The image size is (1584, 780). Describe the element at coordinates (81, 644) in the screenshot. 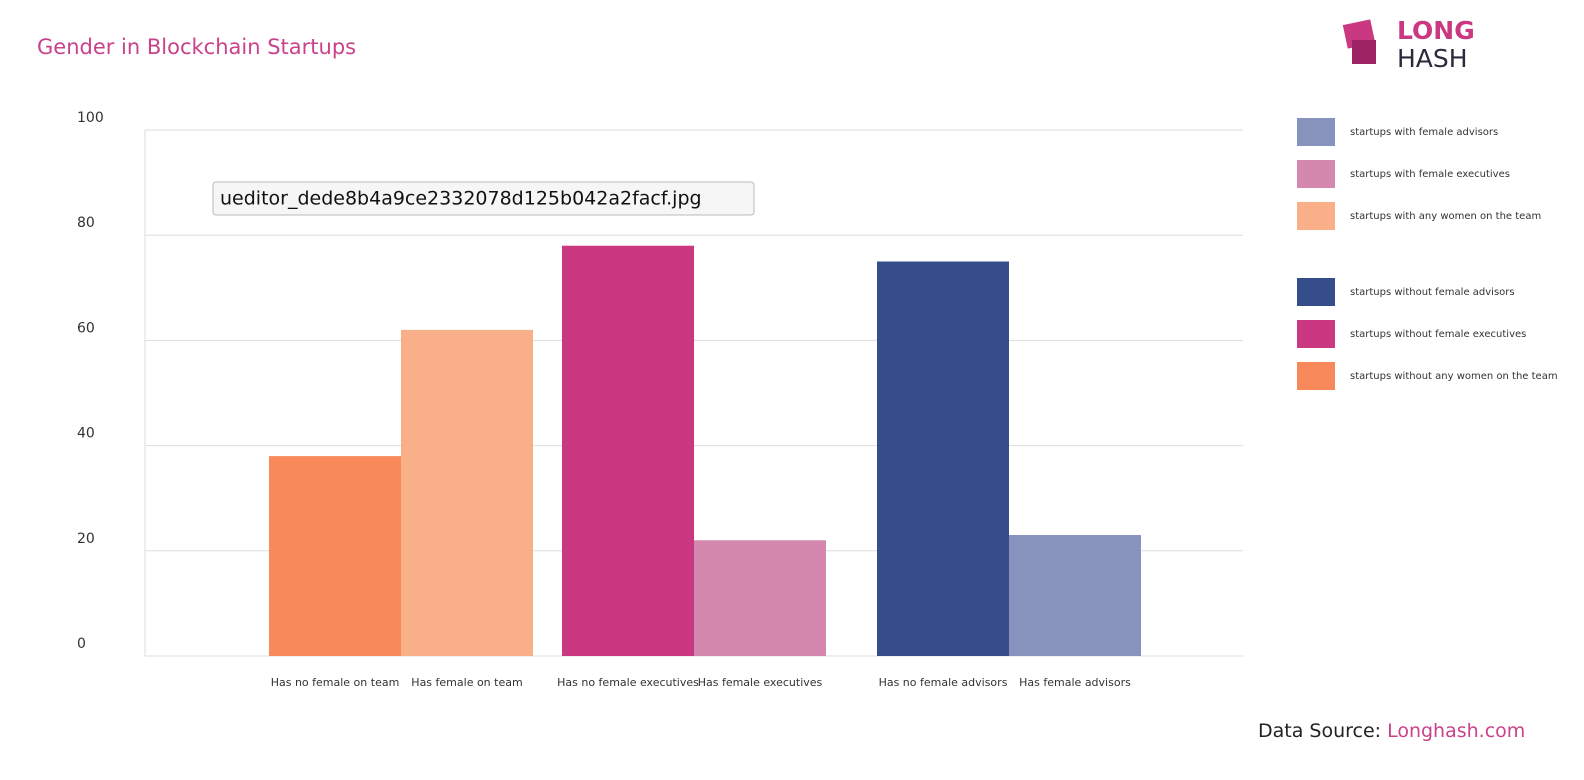

I see `y-tick-label: 0` at that location.